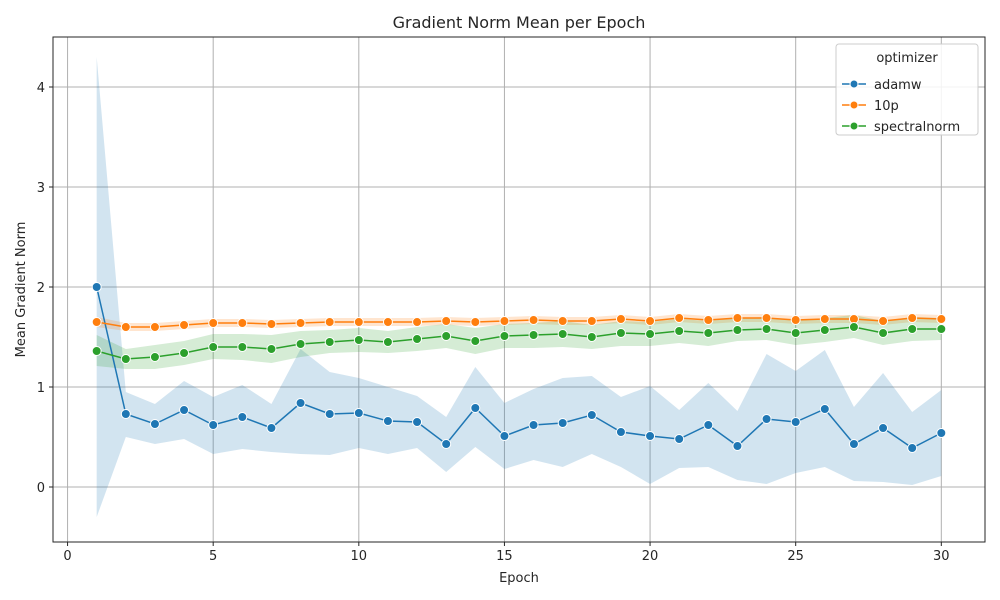 This screenshot has height=600, width=1000. Describe the element at coordinates (650, 556) in the screenshot. I see `x-tick-label: 20` at that location.